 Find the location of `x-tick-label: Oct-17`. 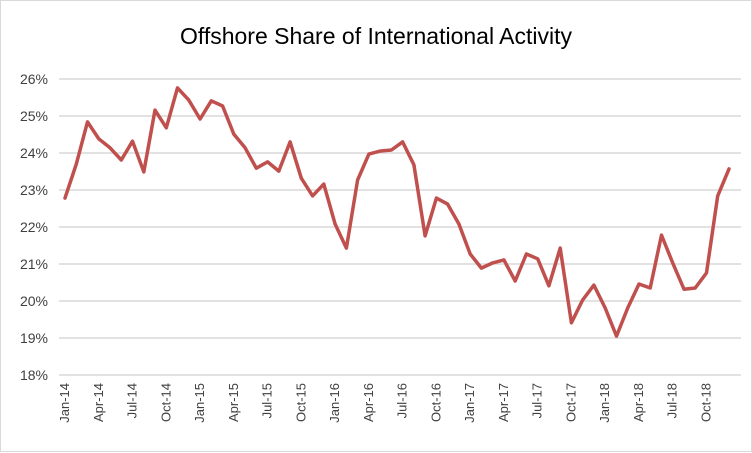

x-tick-label: Oct-17 is located at coordinates (570, 402).